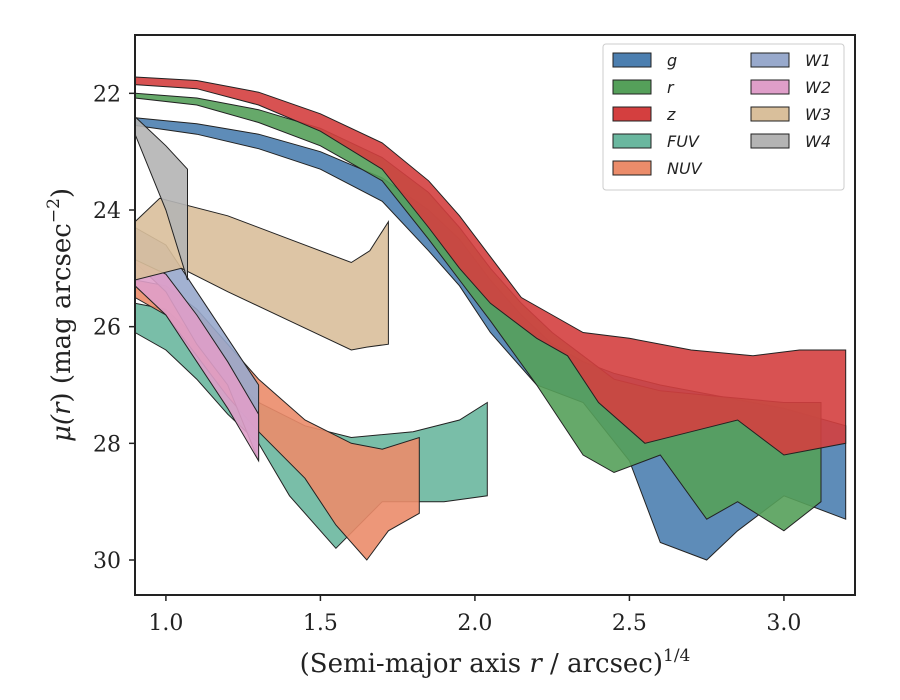 This screenshot has height=700, width=900. I want to click on y-tick-label: 22, so click(107, 94).